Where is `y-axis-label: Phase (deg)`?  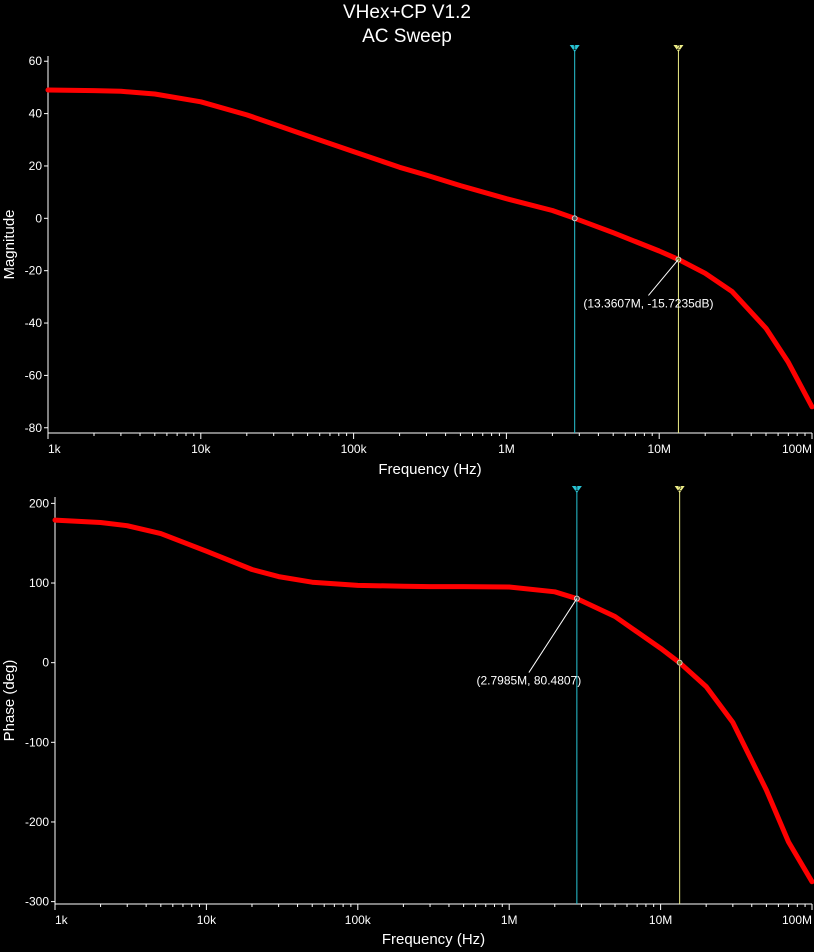
y-axis-label: Phase (deg) is located at coordinates (9, 701).